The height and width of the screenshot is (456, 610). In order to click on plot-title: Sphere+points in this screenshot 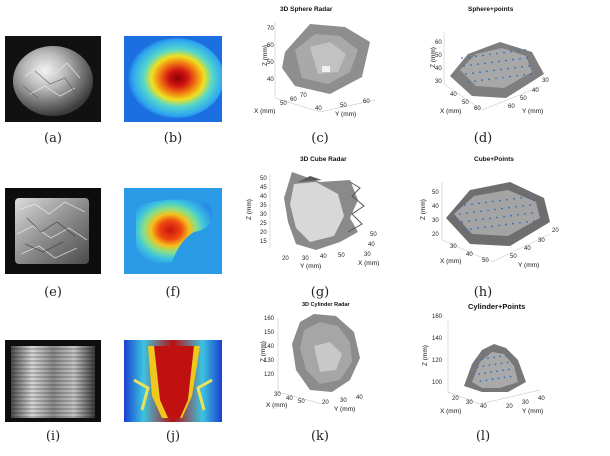, I will do `click(491, 9)`.